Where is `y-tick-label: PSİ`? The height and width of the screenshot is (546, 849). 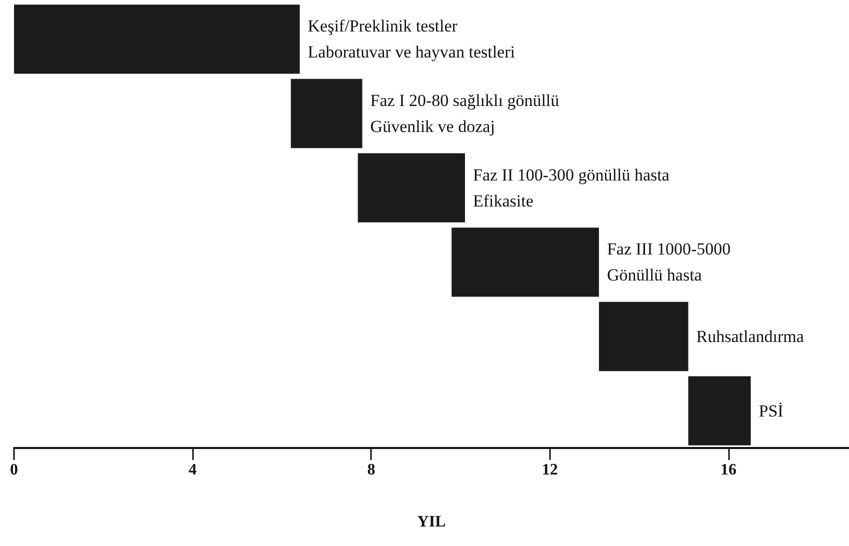
y-tick-label: PSİ is located at coordinates (771, 410).